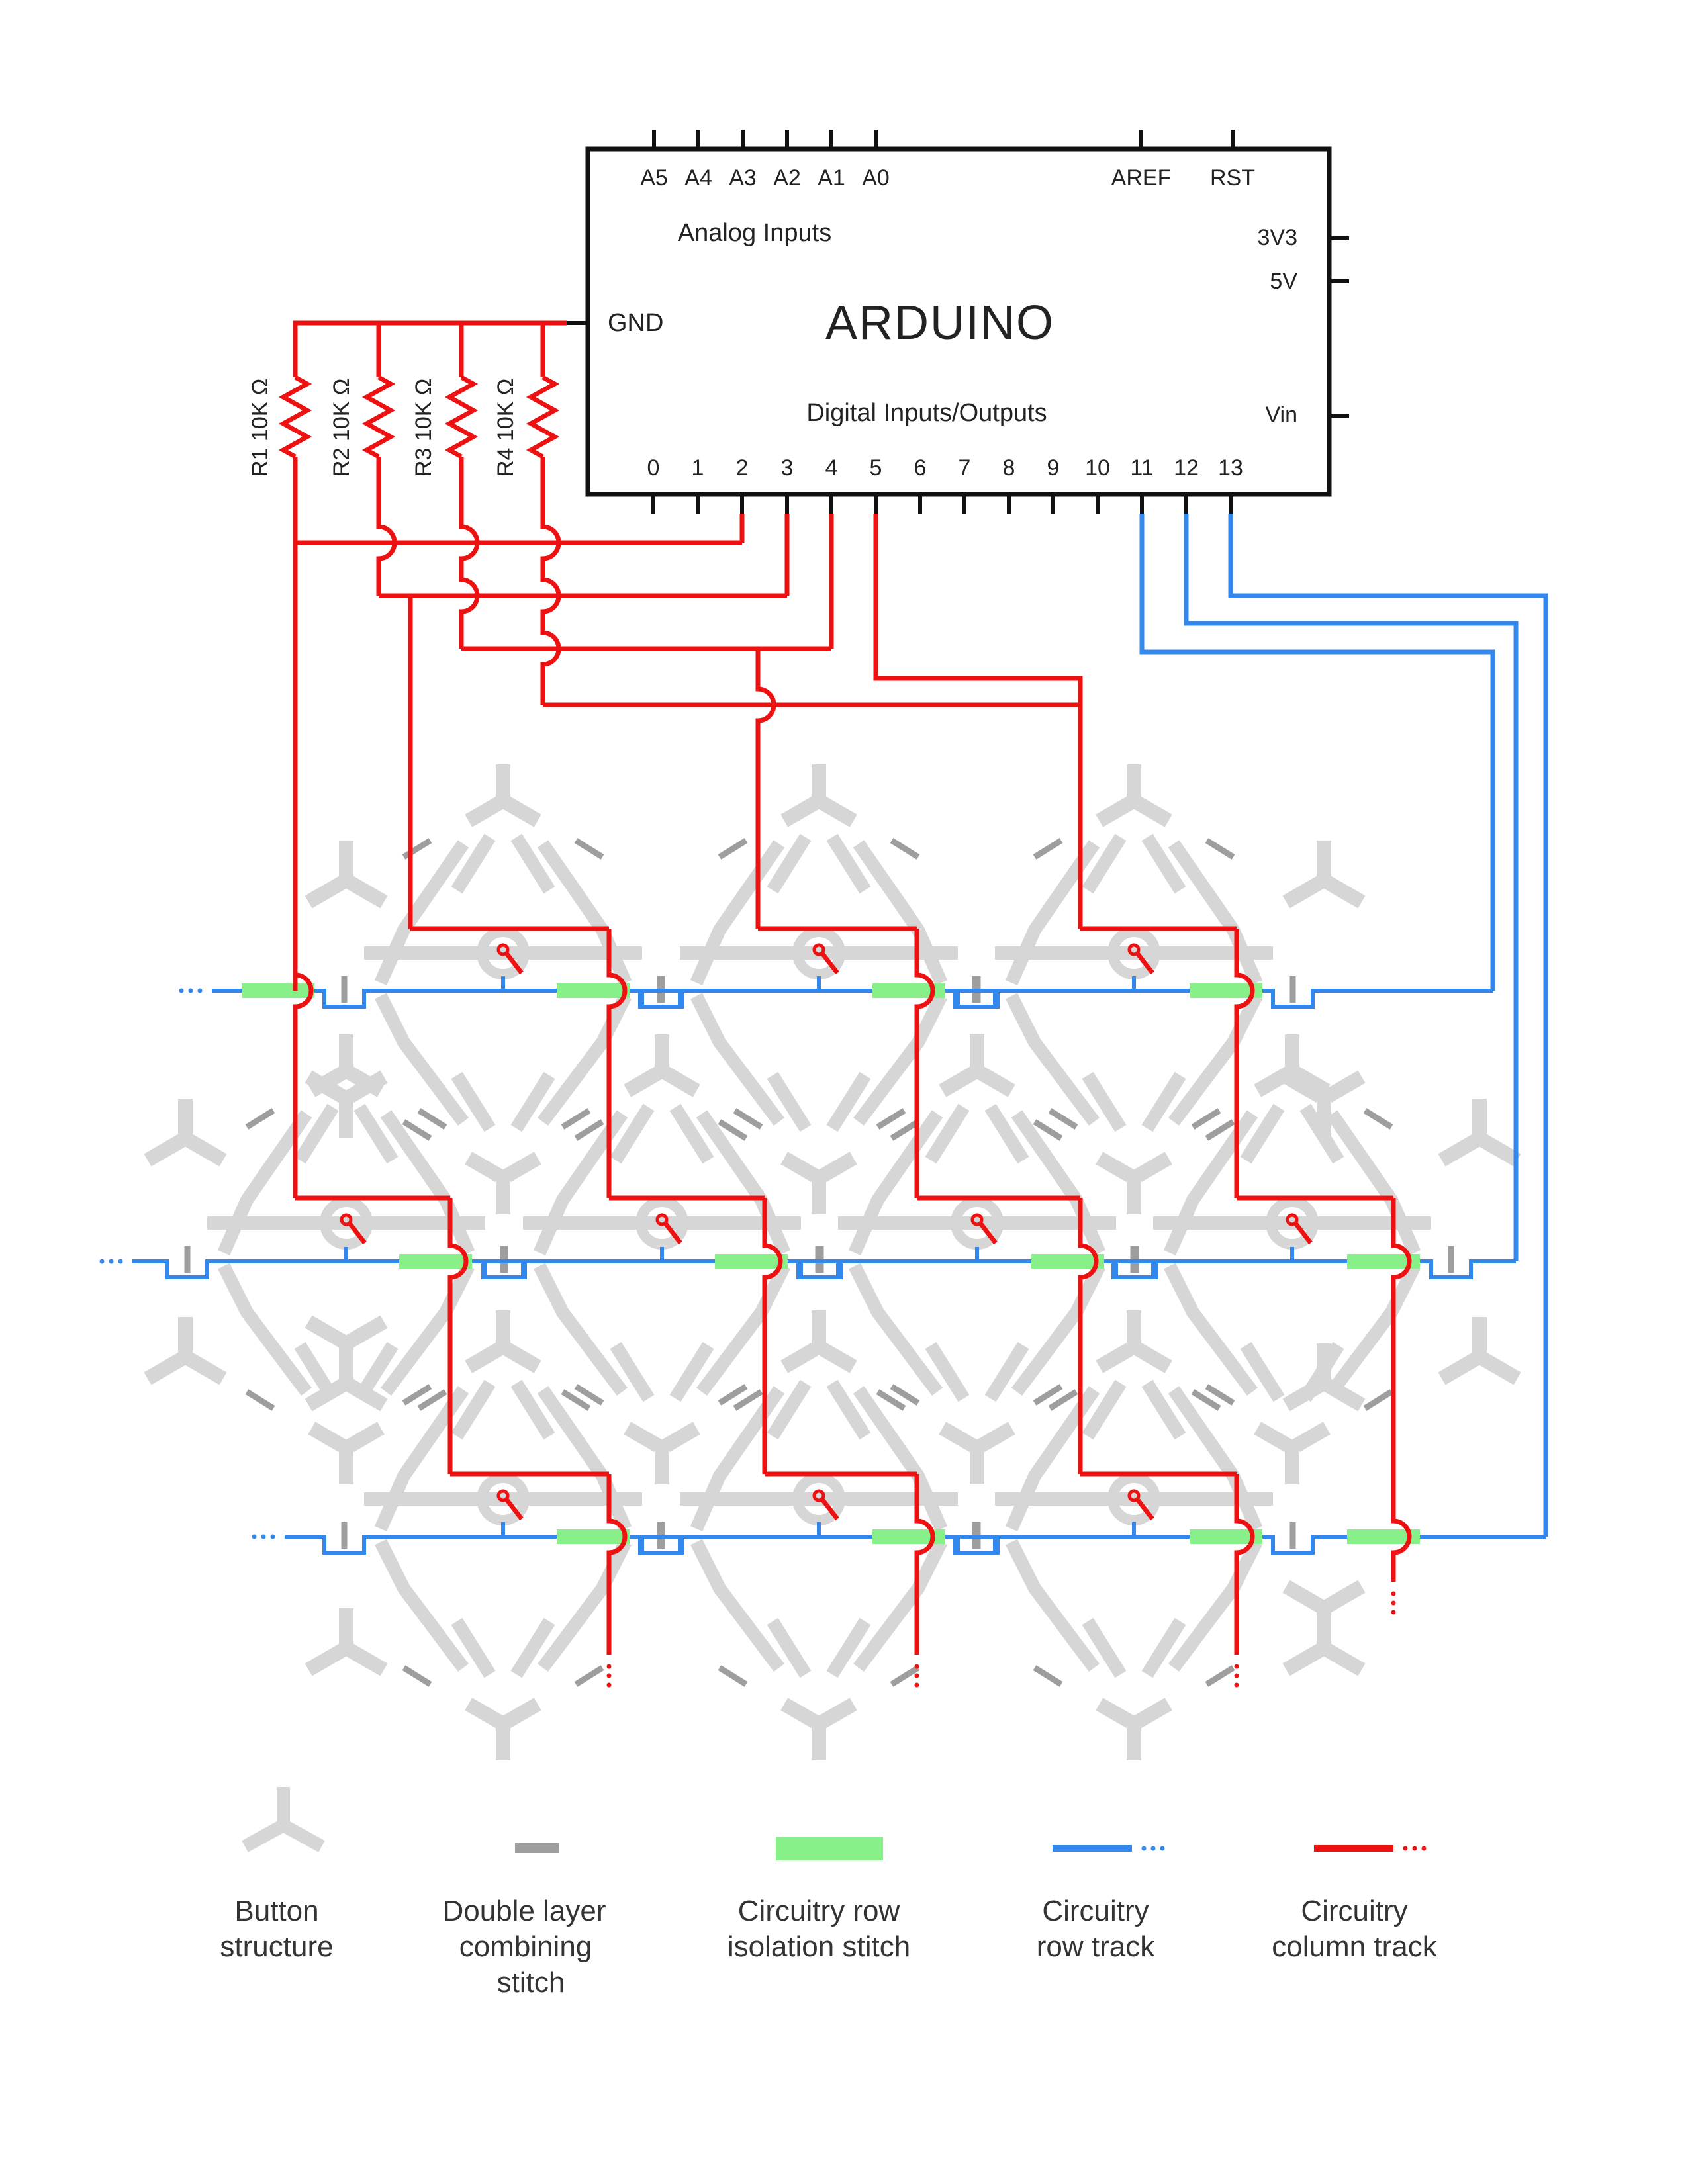  Describe the element at coordinates (1095, 1911) in the screenshot. I see `legend-label-line: Circuitry` at that location.